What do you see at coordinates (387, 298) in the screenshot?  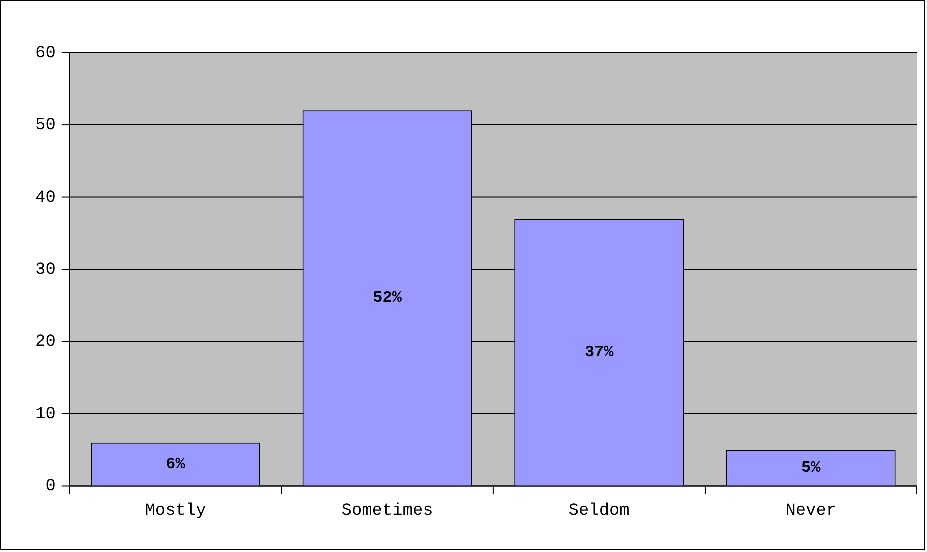 I see `data-label: 52%` at bounding box center [387, 298].